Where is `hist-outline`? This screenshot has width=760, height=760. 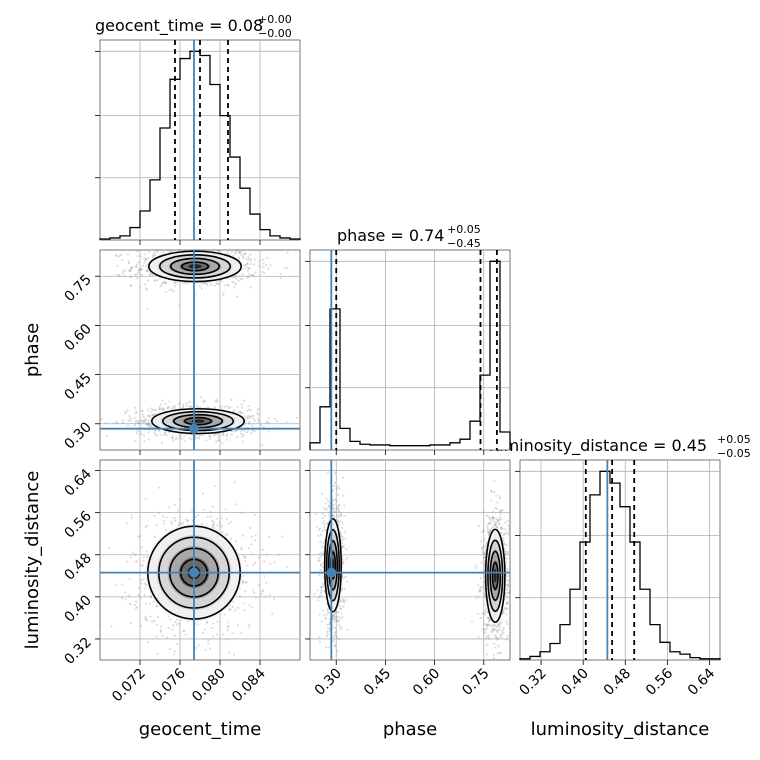 hist-outline is located at coordinates (410, 355).